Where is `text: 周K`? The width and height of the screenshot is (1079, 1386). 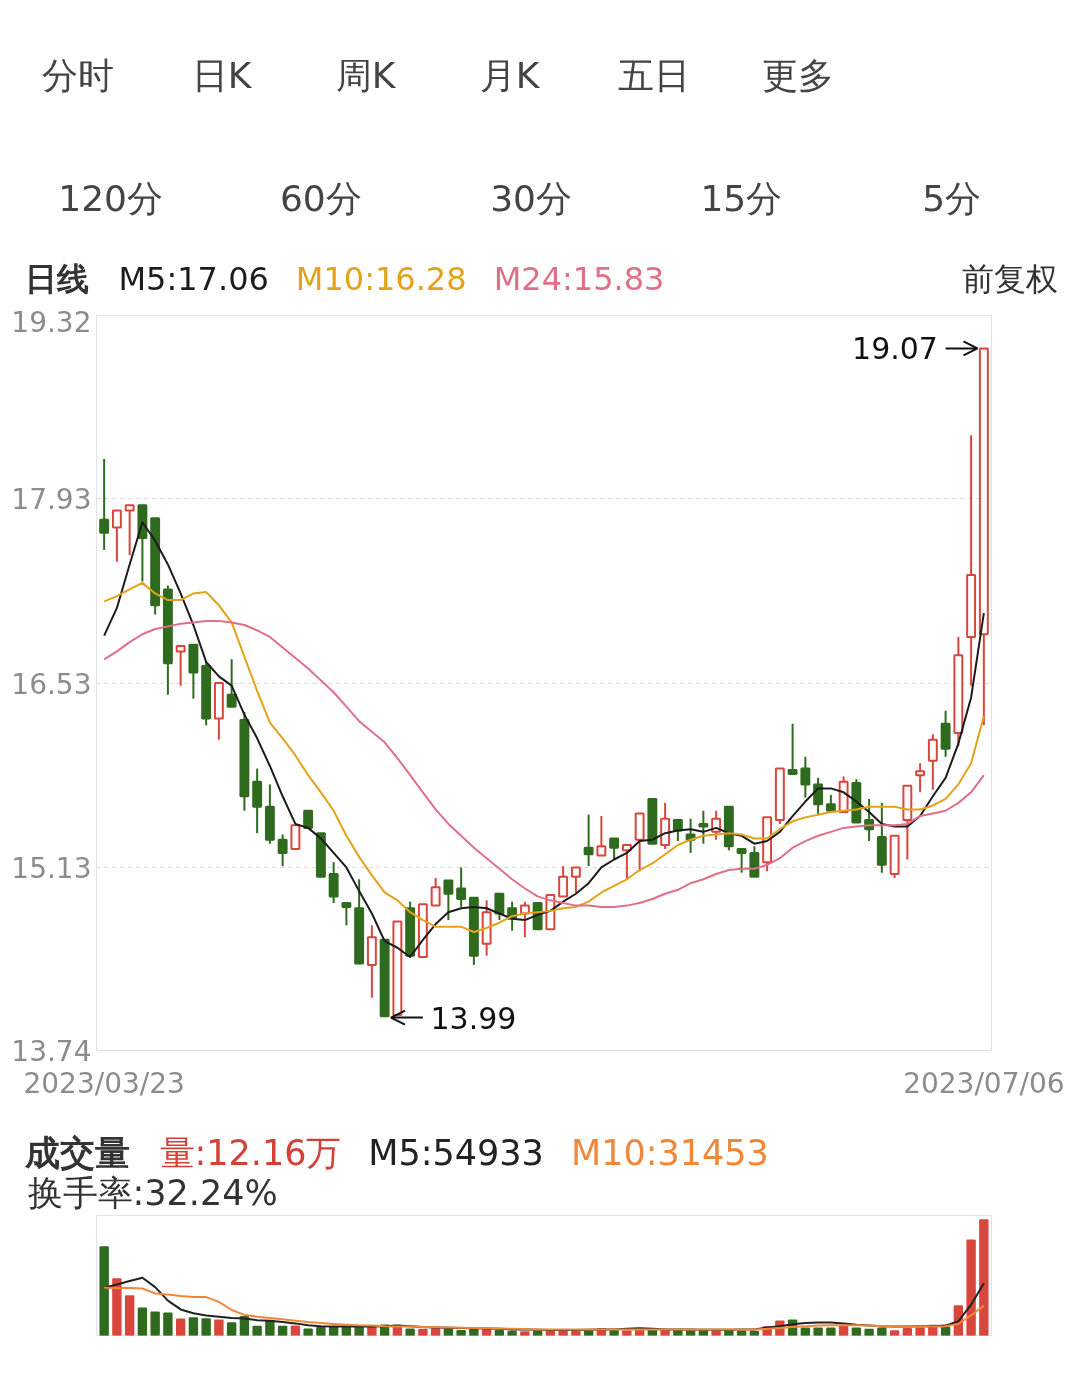
text: 周K is located at coordinates (366, 75).